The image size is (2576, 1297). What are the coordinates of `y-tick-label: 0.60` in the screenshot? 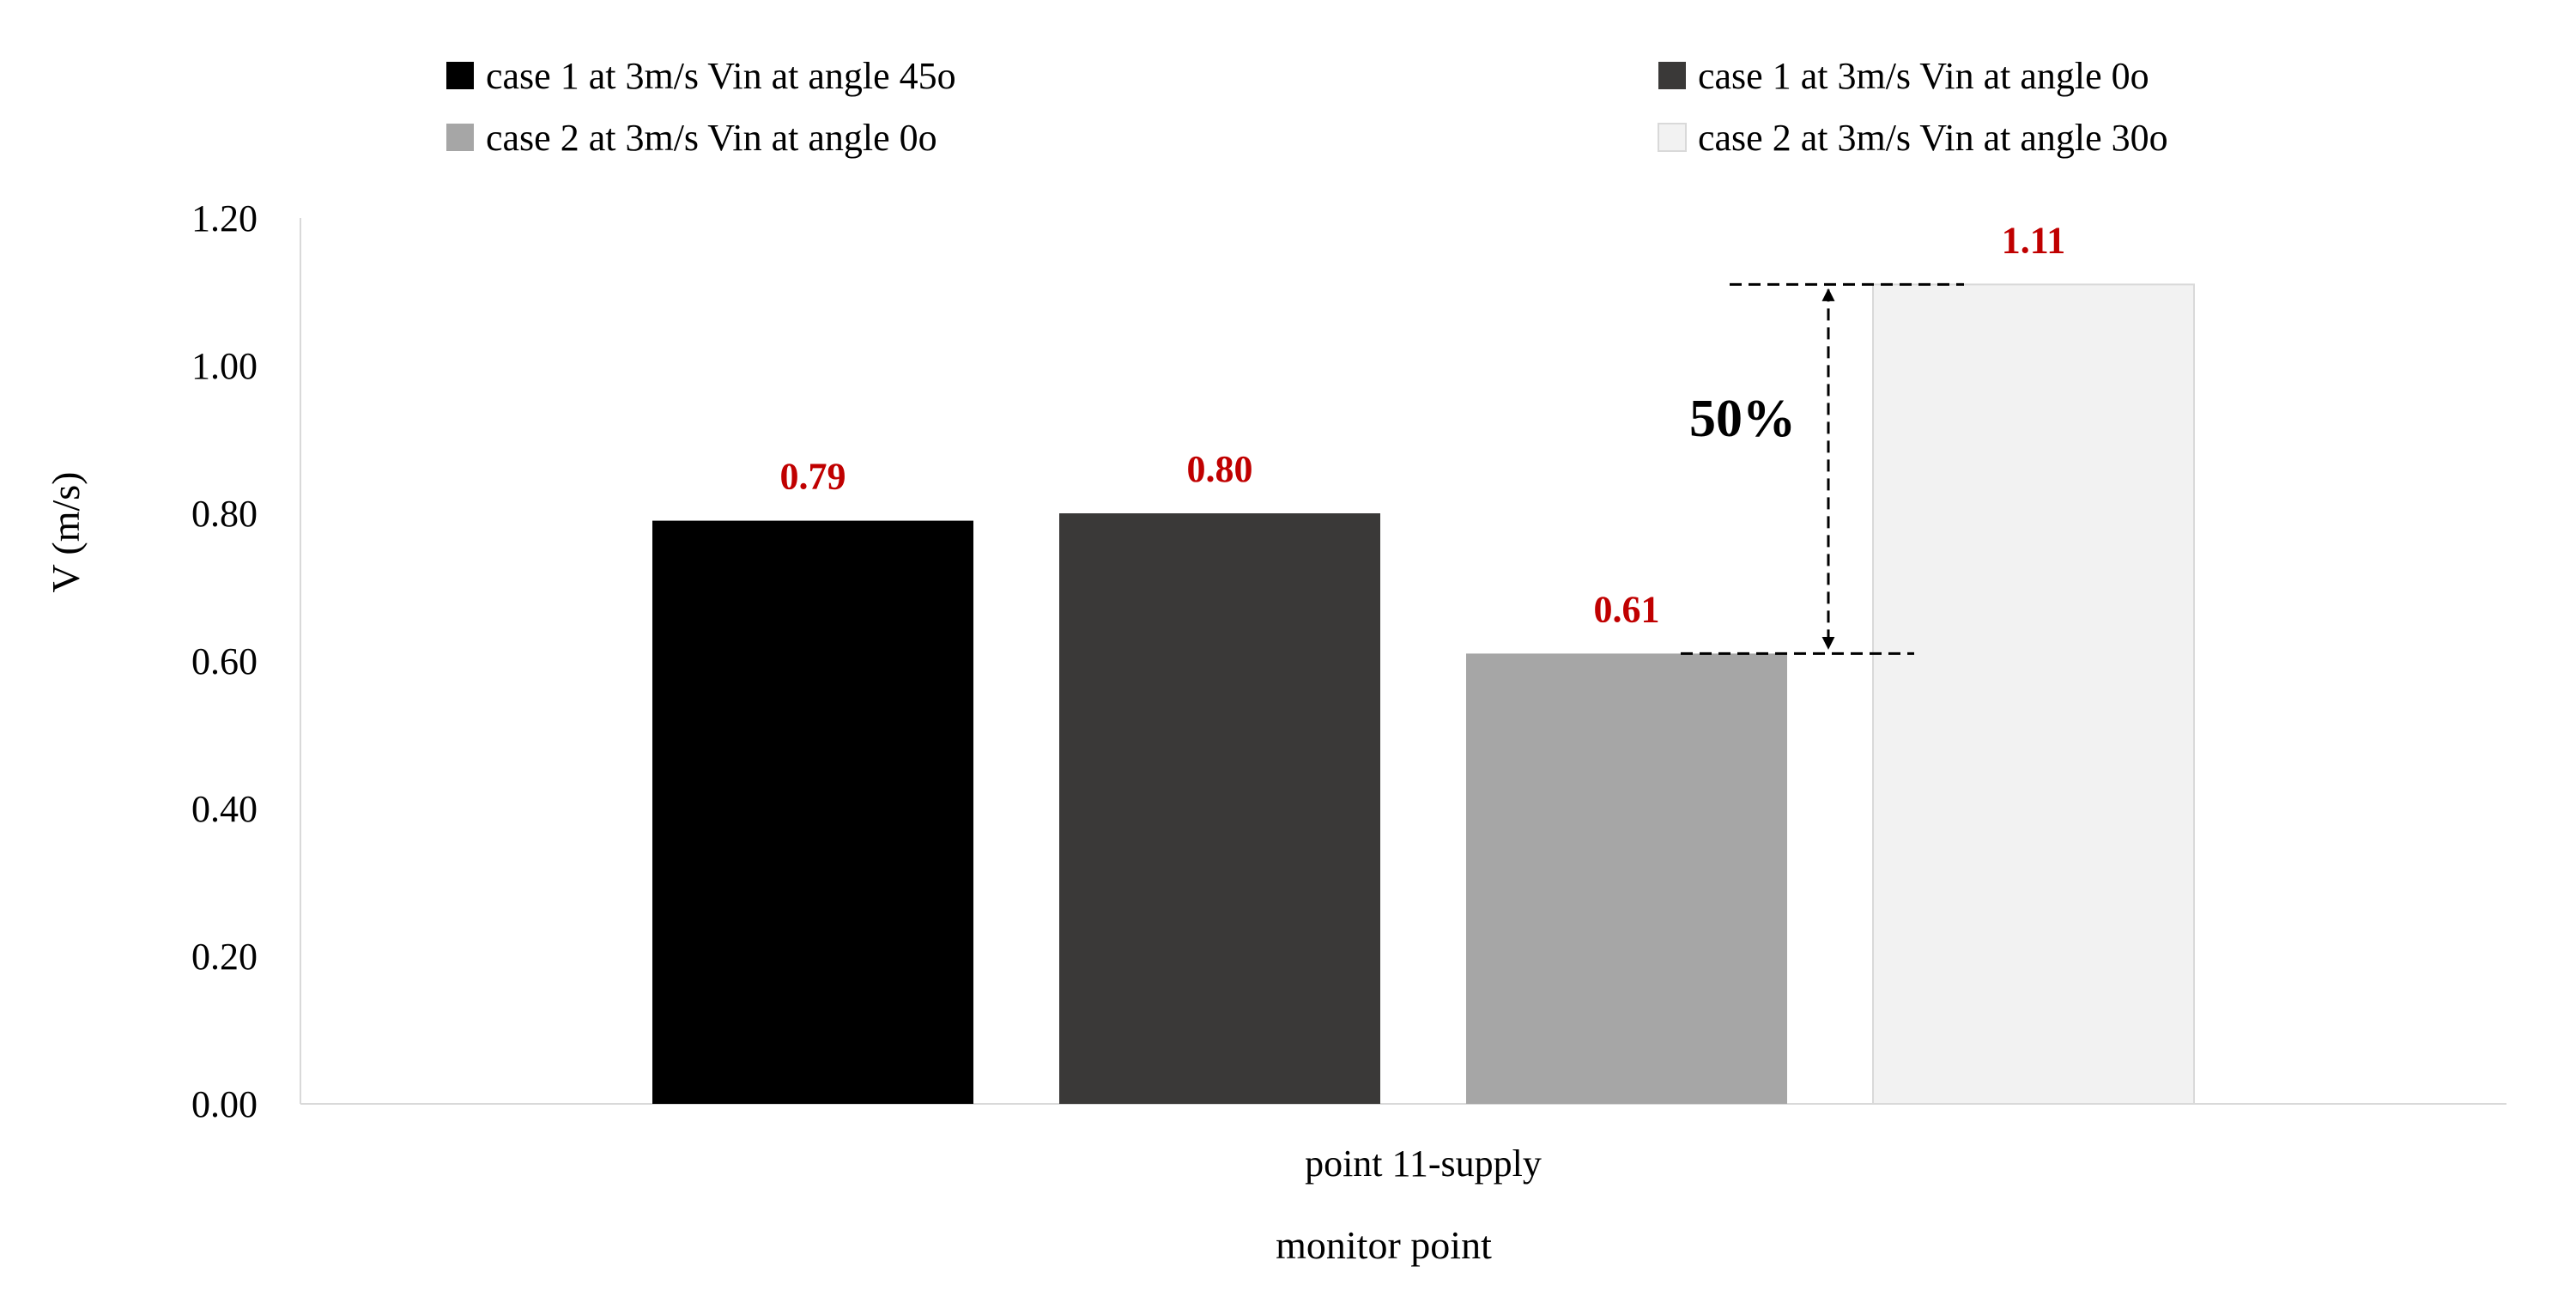 It's located at (225, 661).